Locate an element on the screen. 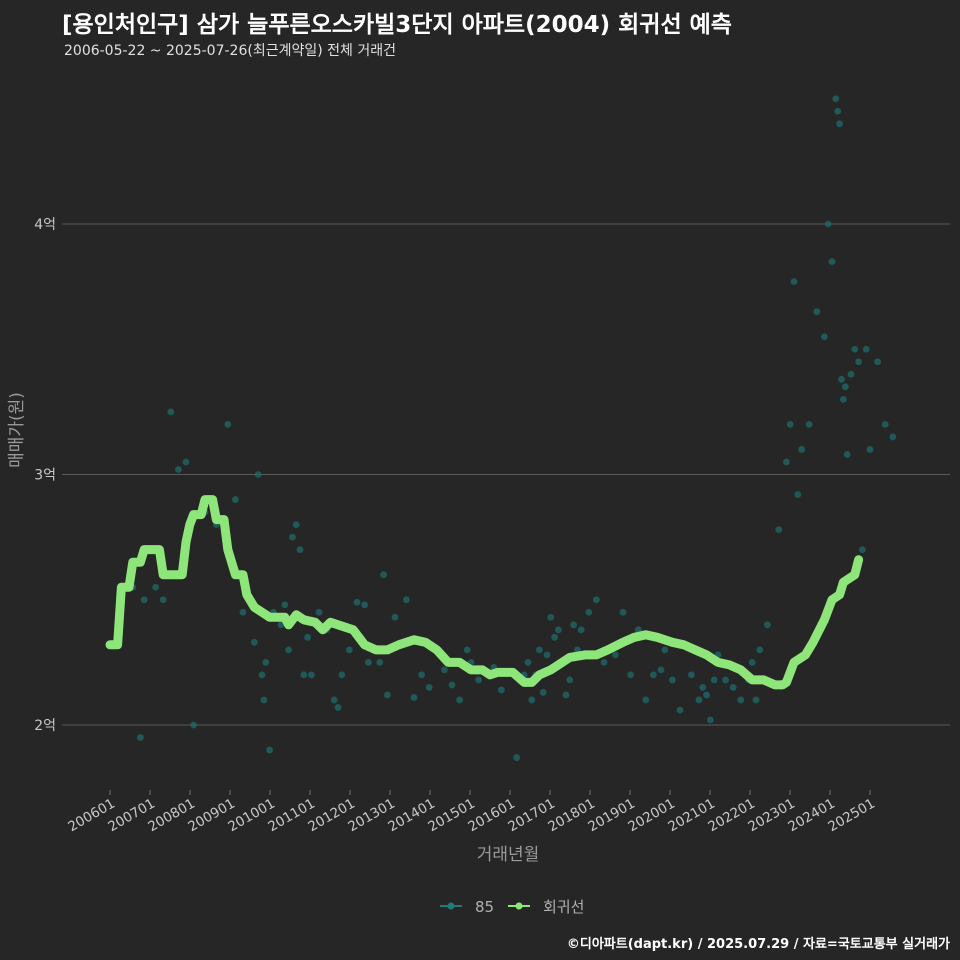 The width and height of the screenshot is (960, 960). y-tick-labels: 2억 3억 4억 is located at coordinates (45, 475).